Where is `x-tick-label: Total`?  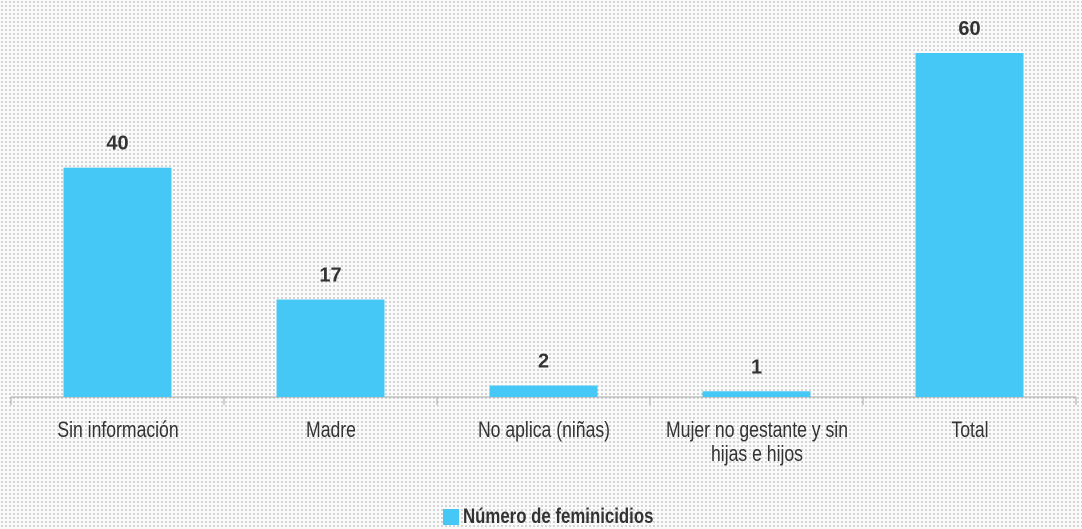
x-tick-label: Total is located at coordinates (969, 429).